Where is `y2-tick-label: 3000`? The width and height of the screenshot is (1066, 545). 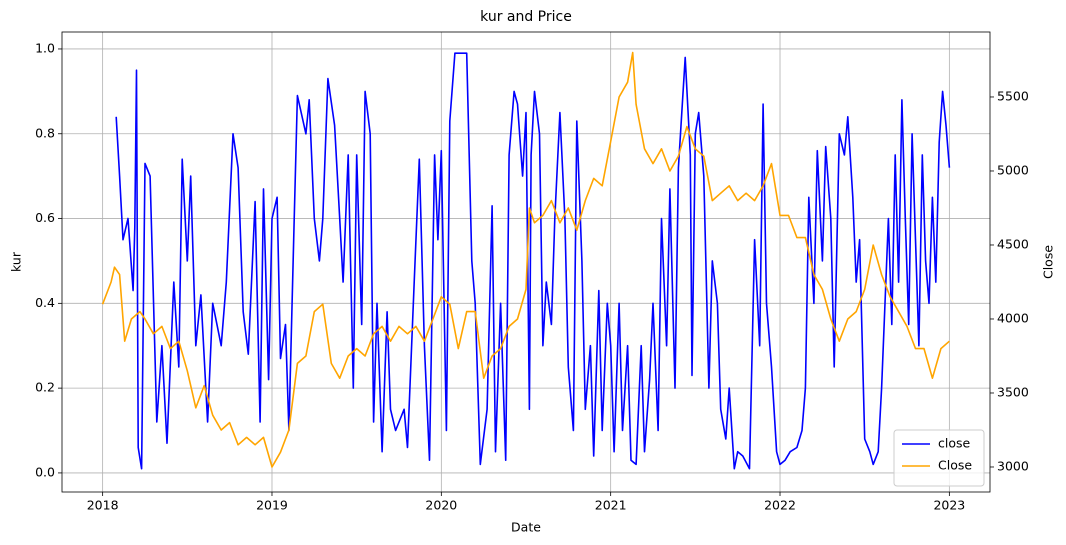 y2-tick-label: 3000 is located at coordinates (1013, 465).